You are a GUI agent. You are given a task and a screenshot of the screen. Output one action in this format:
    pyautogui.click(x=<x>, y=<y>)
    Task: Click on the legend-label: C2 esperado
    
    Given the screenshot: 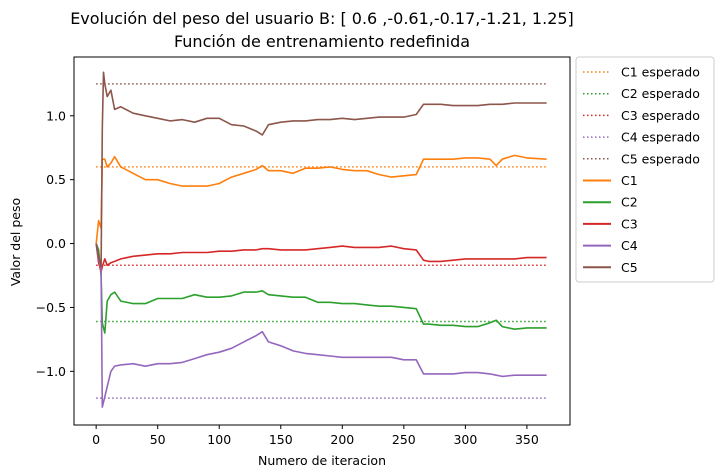 What is the action you would take?
    pyautogui.click(x=660, y=93)
    